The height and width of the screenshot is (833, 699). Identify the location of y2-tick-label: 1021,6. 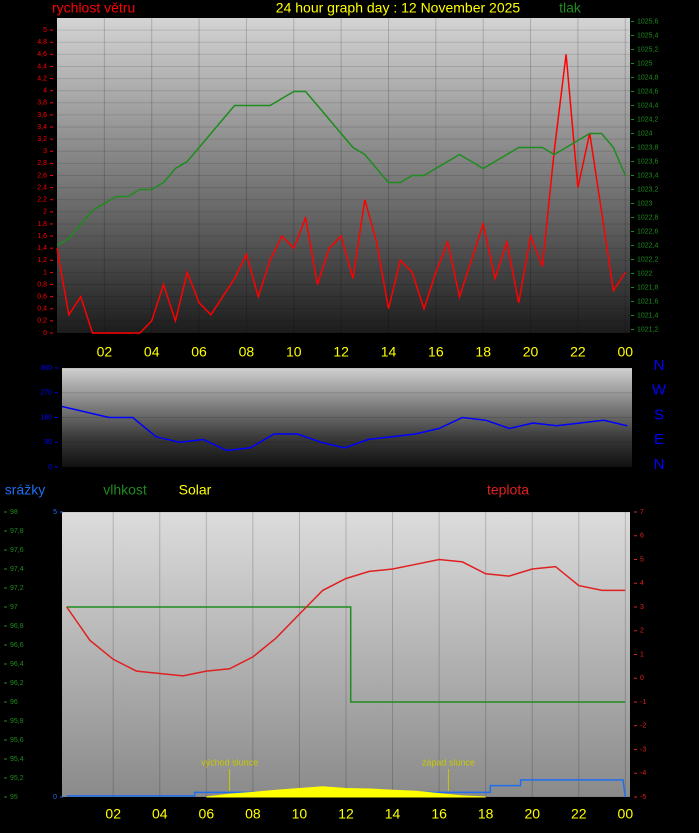
(648, 301).